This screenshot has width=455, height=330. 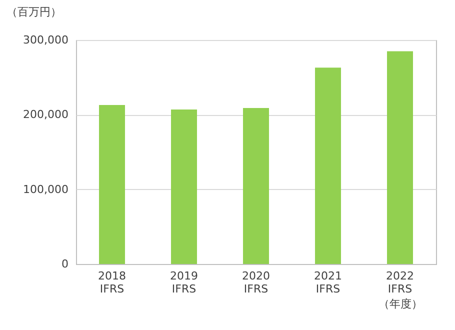 I want to click on y-tick-label: 300,000, so click(x=45, y=40).